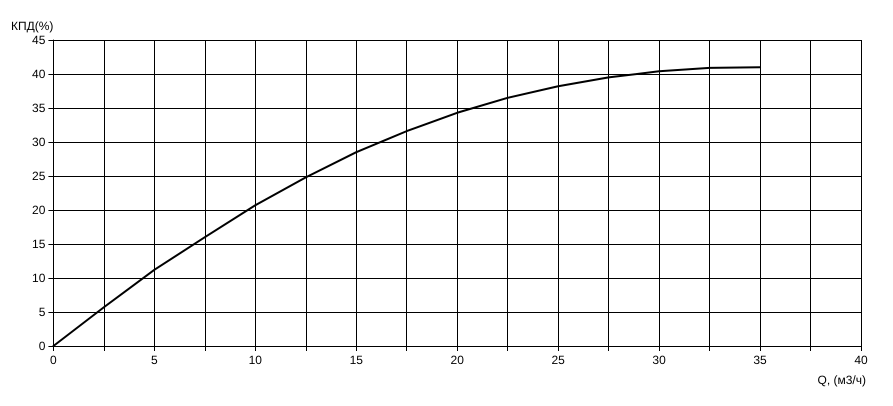 Image resolution: width=893 pixels, height=406 pixels. Describe the element at coordinates (39, 244) in the screenshot. I see `y-tick-label: 15` at that location.